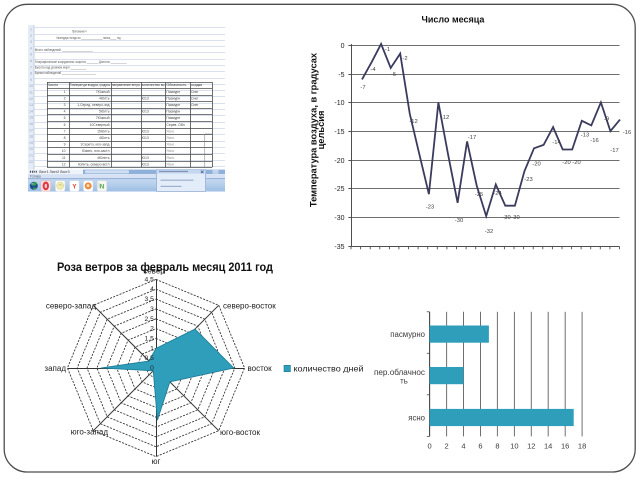 This screenshot has height=480, width=640. Describe the element at coordinates (175, 125) in the screenshot. I see `svg-text: Серев. Обл` at that location.